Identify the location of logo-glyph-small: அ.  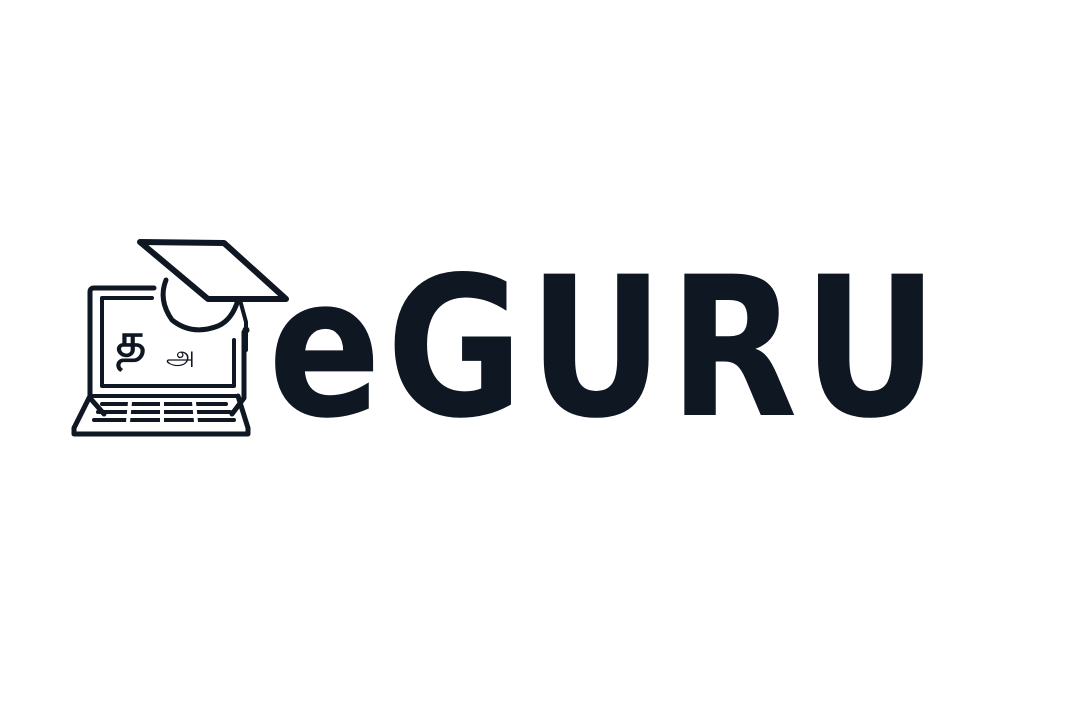
(180, 356).